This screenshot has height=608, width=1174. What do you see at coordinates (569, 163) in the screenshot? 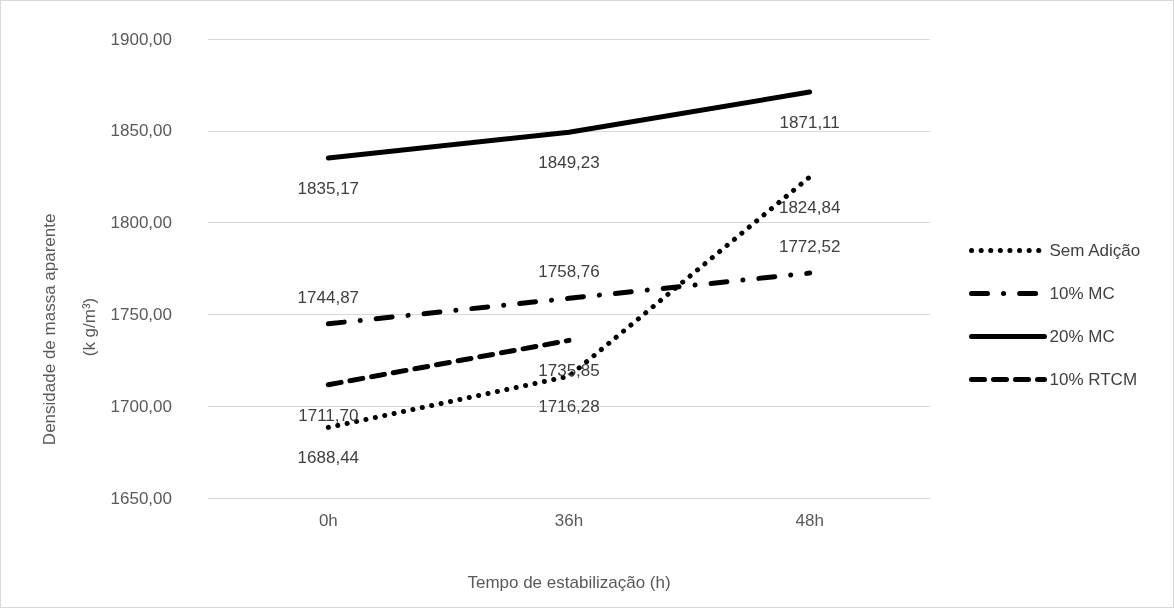
I see `data-label: 1849,23` at bounding box center [569, 163].